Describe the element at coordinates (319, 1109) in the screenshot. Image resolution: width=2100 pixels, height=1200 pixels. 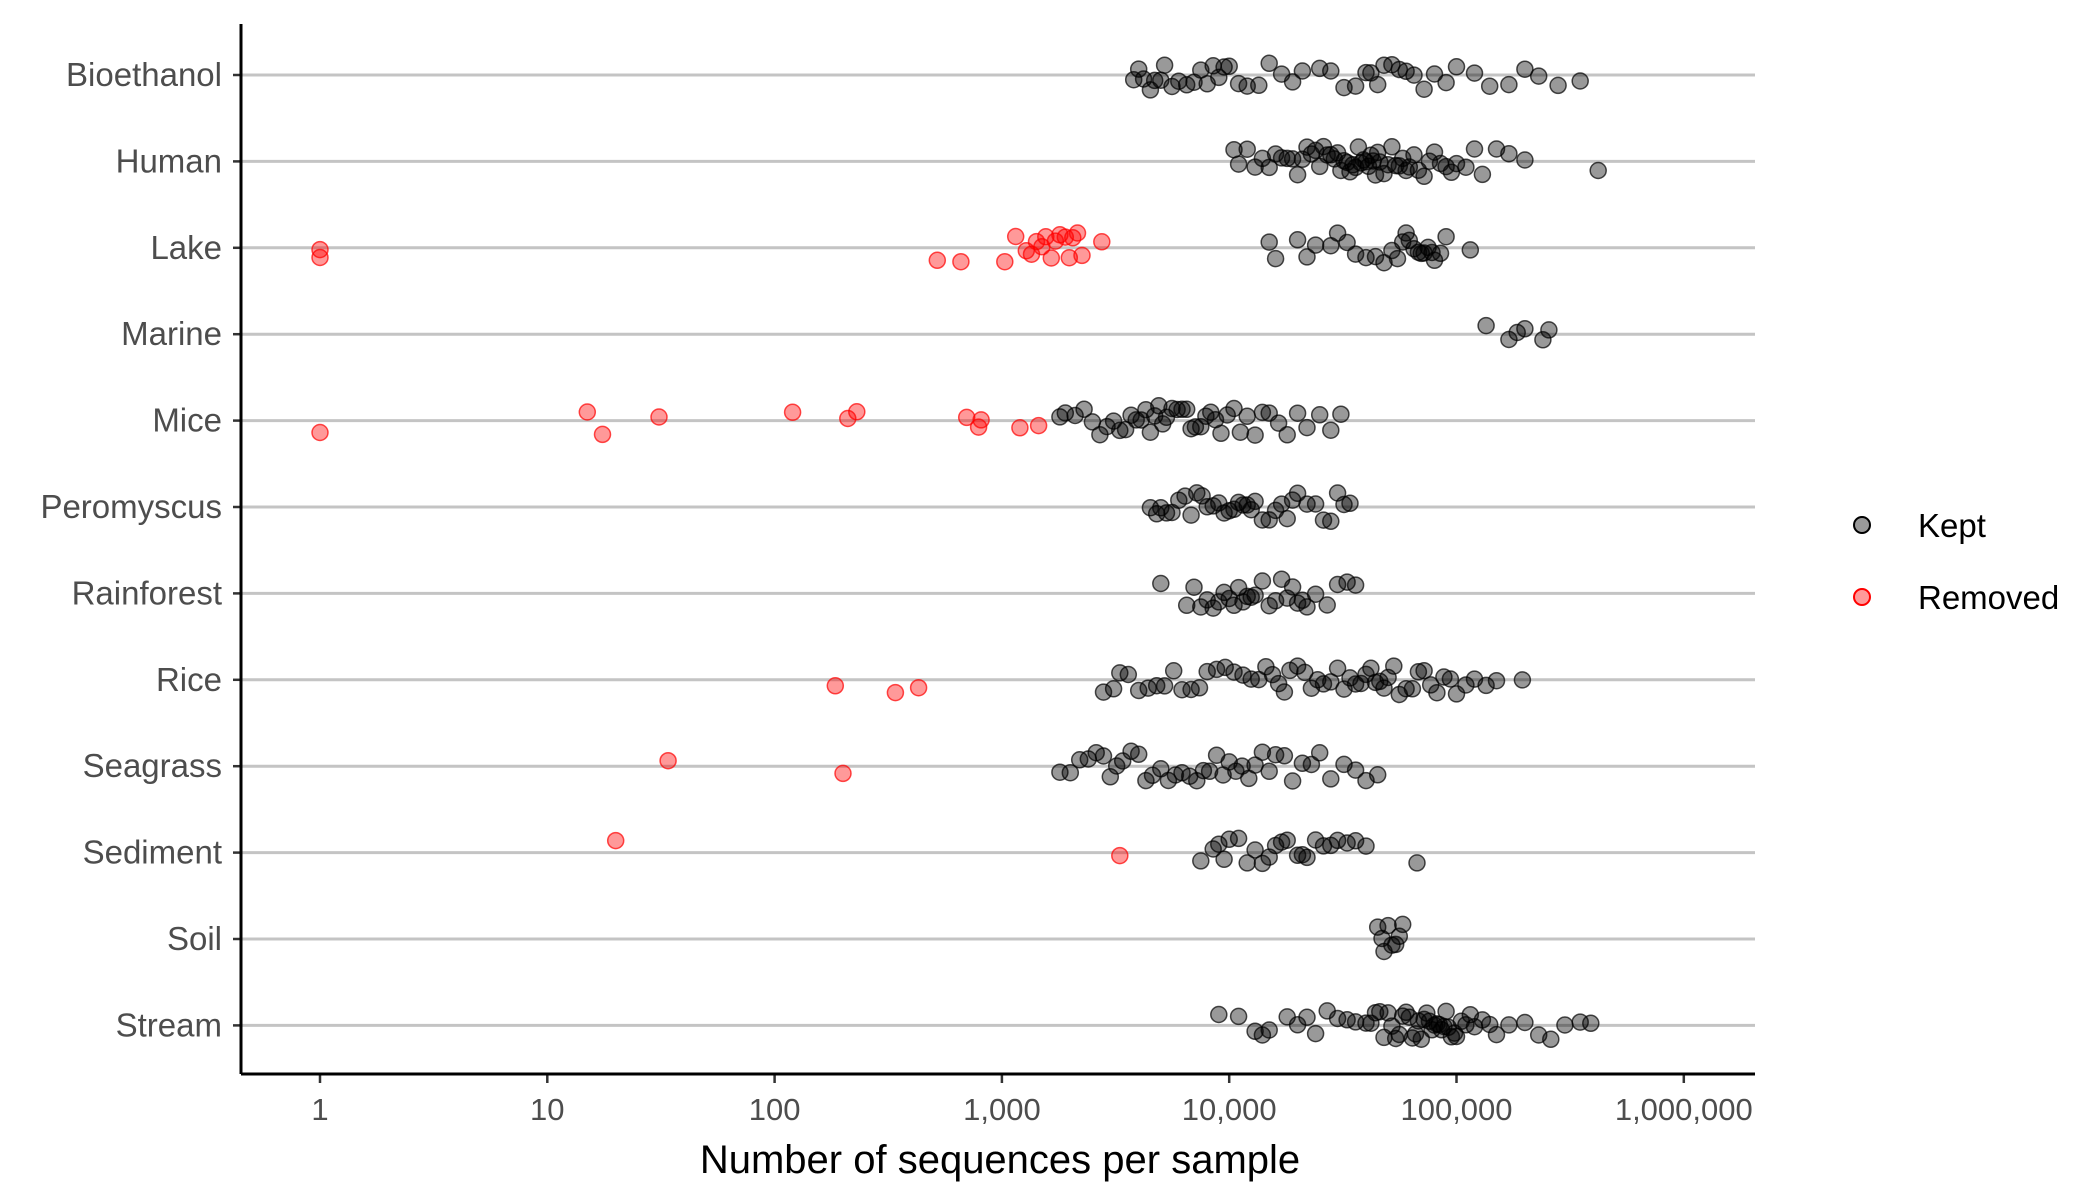
I see `x-tick-label-1: 1` at that location.